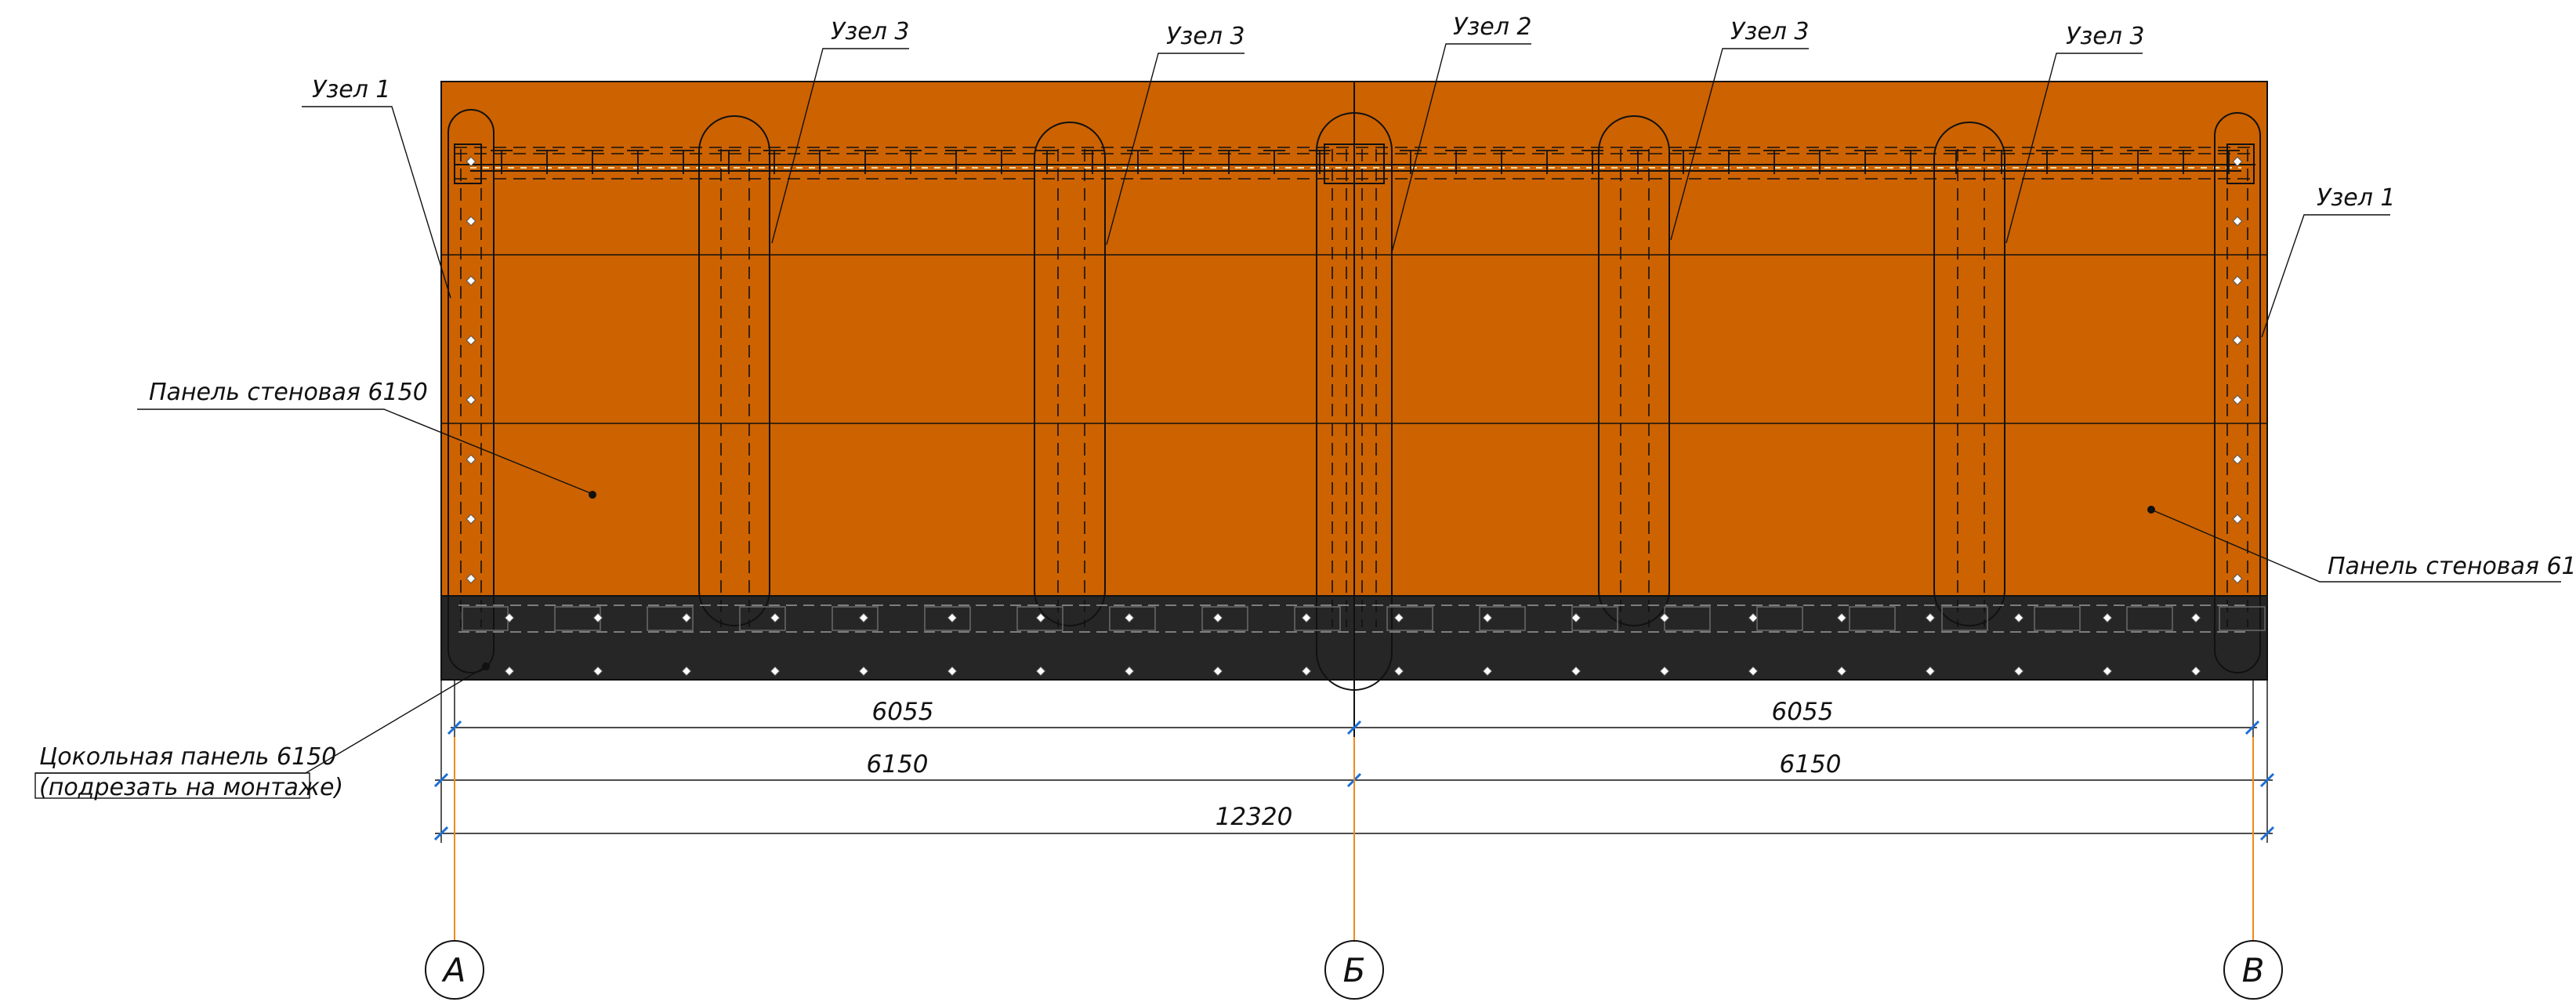  I want to click on label-uzel3-a: Узел 3, so click(870, 31).